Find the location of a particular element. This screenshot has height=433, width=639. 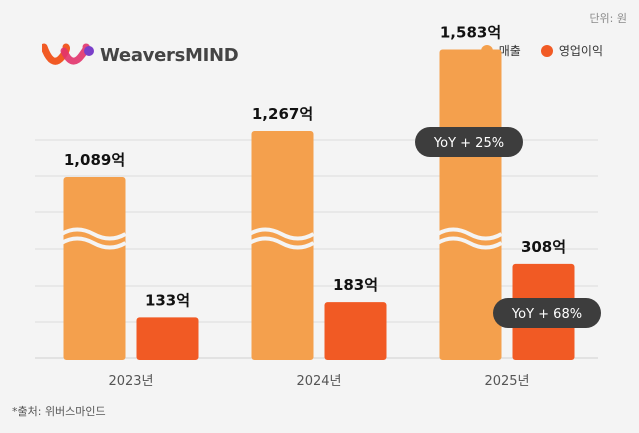

yoy-badge-text-0: YoY + 25% is located at coordinates (468, 143).